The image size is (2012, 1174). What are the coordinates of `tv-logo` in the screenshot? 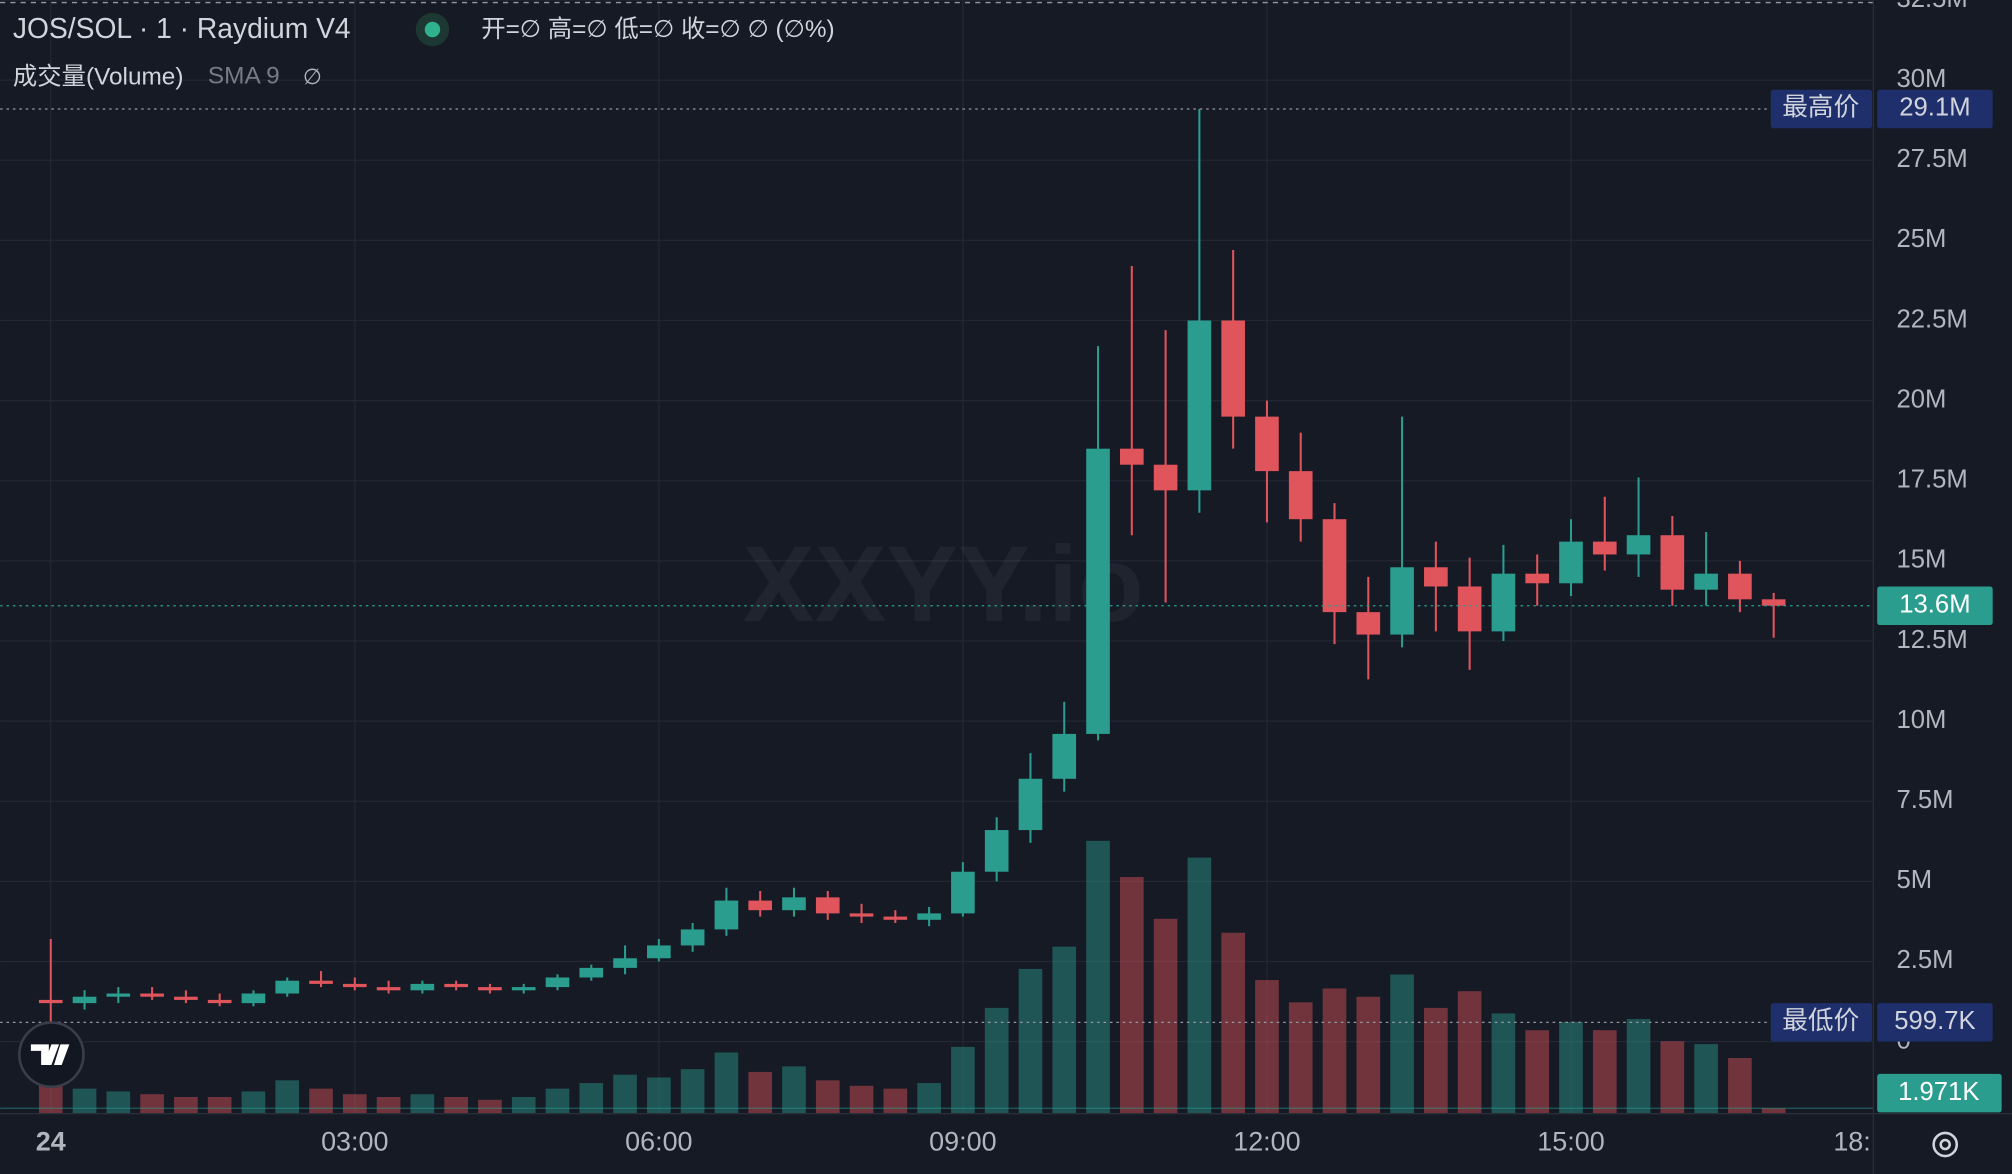 It's located at (51, 1055).